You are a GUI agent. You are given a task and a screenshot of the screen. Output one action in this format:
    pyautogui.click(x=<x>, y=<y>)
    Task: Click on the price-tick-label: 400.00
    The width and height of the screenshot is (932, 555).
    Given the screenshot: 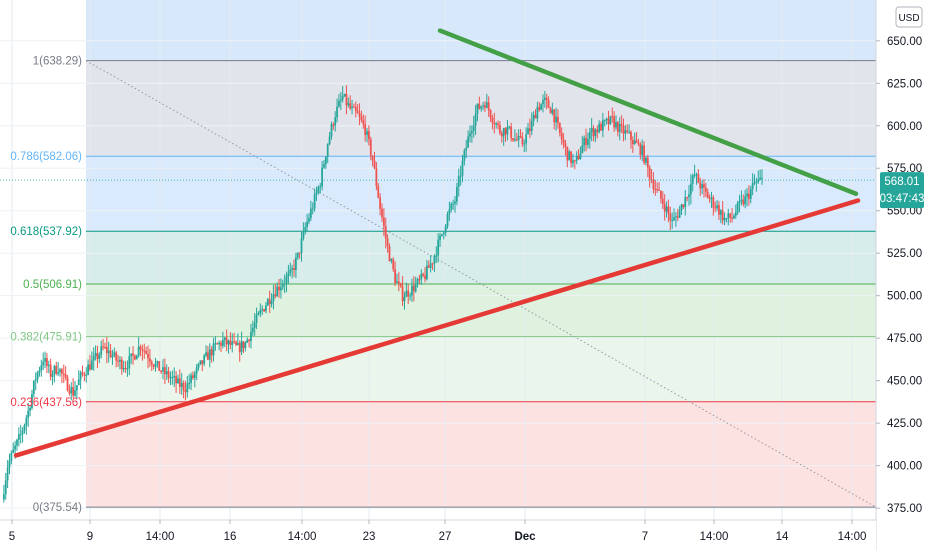 What is the action you would take?
    pyautogui.click(x=904, y=467)
    